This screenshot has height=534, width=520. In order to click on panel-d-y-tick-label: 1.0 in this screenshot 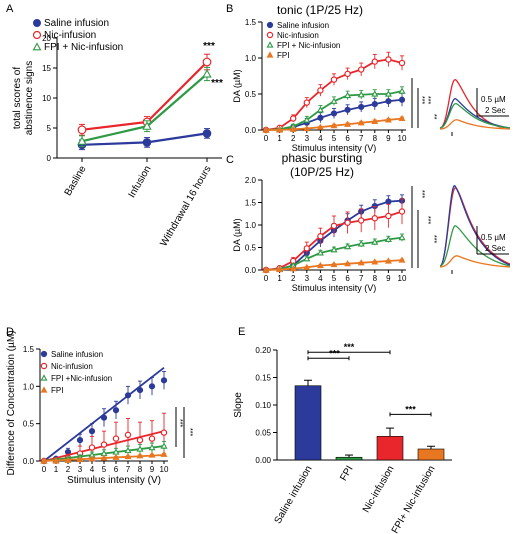, I will do `click(29, 386)`.